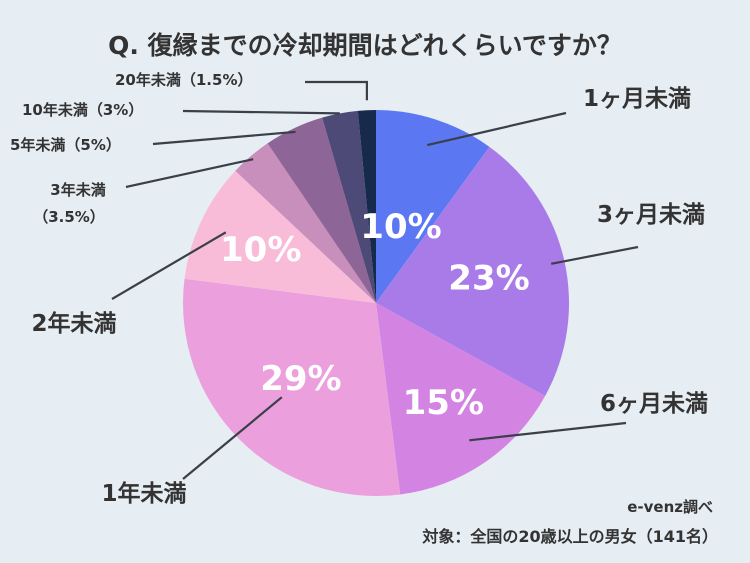 The width and height of the screenshot is (750, 563). What do you see at coordinates (670, 507) in the screenshot?
I see `source-note: e-venz調べ` at bounding box center [670, 507].